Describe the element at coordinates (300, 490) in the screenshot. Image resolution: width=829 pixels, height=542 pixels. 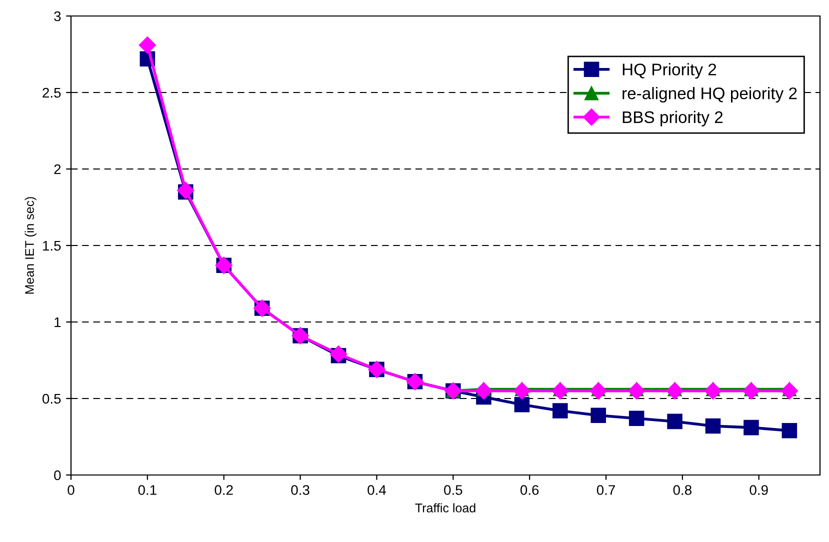
I see `x-tick-label: 0.3` at that location.